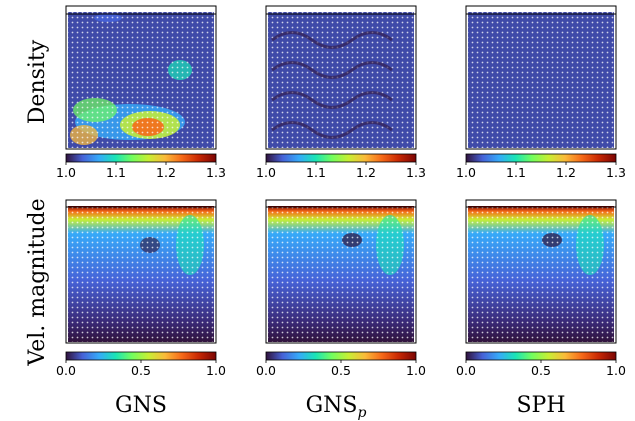 The image size is (635, 421). What do you see at coordinates (141, 271) in the screenshot?
I see `panel-velocity-gns` at bounding box center [141, 271].